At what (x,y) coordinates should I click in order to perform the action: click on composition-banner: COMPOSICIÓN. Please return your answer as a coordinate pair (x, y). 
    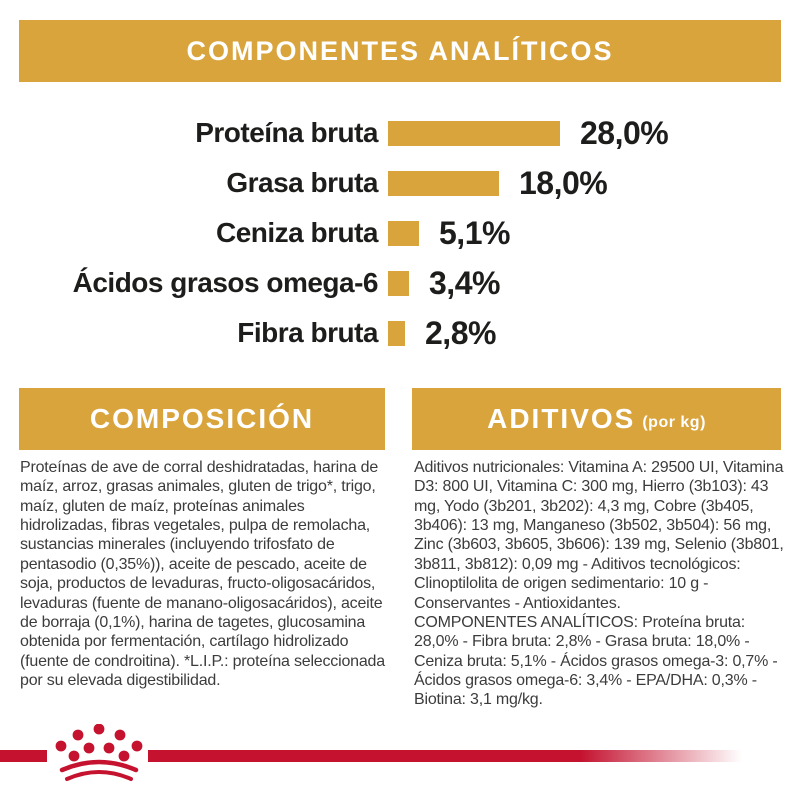
    Looking at the image, I should click on (202, 419).